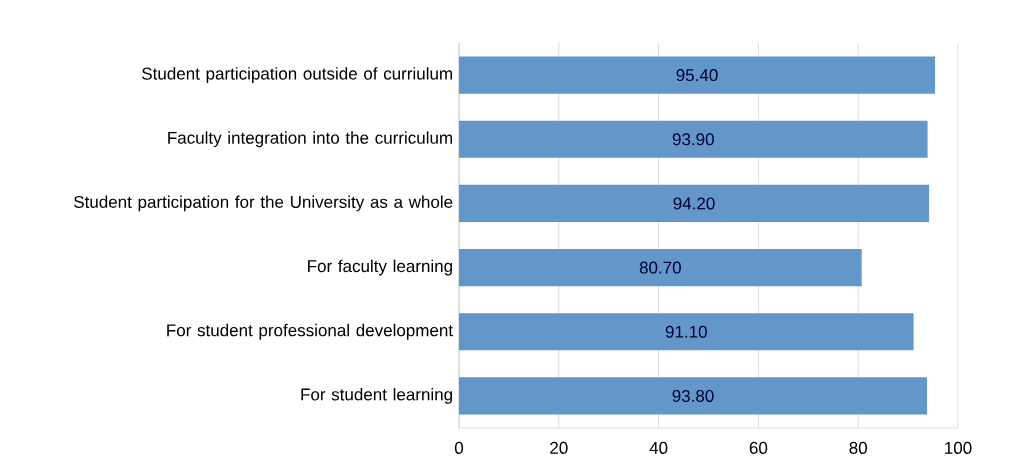 The width and height of the screenshot is (1013, 476). I want to click on y-tick-label: Student participation outside of curriulum, so click(297, 75).